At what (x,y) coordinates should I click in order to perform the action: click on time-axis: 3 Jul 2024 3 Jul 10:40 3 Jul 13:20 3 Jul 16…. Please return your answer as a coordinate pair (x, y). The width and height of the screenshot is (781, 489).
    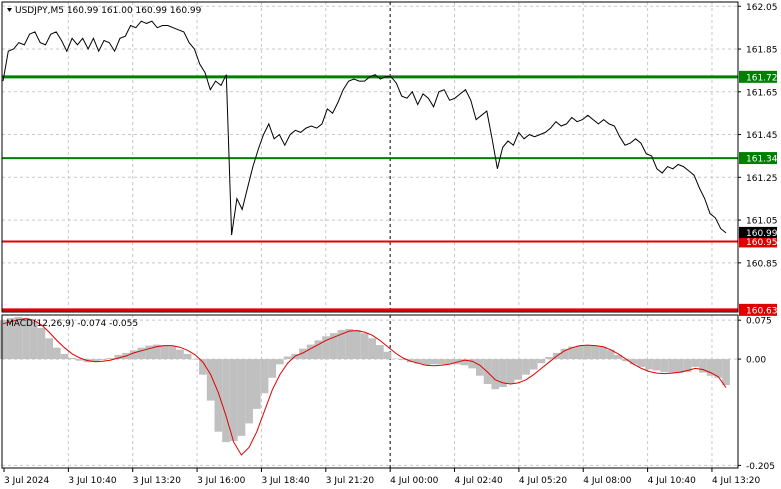
    Looking at the image, I should click on (381, 477).